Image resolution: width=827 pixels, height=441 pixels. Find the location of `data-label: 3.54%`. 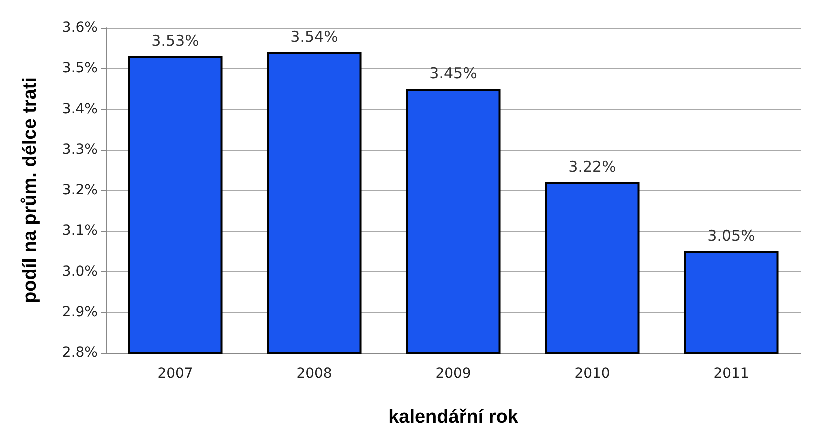

data-label: 3.54% is located at coordinates (314, 37).